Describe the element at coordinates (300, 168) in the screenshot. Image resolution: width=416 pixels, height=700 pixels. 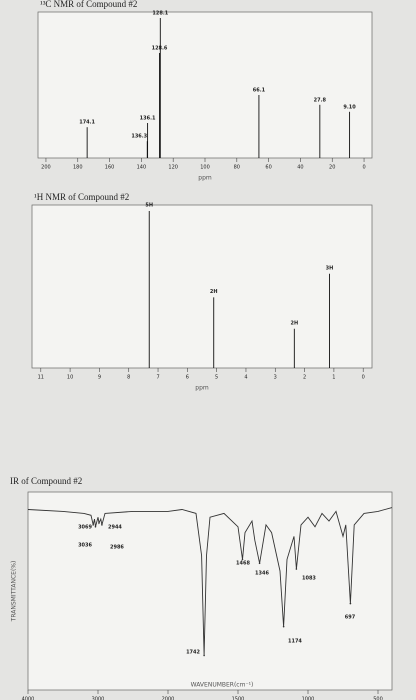
I see `x-tick-label: 40` at that location.